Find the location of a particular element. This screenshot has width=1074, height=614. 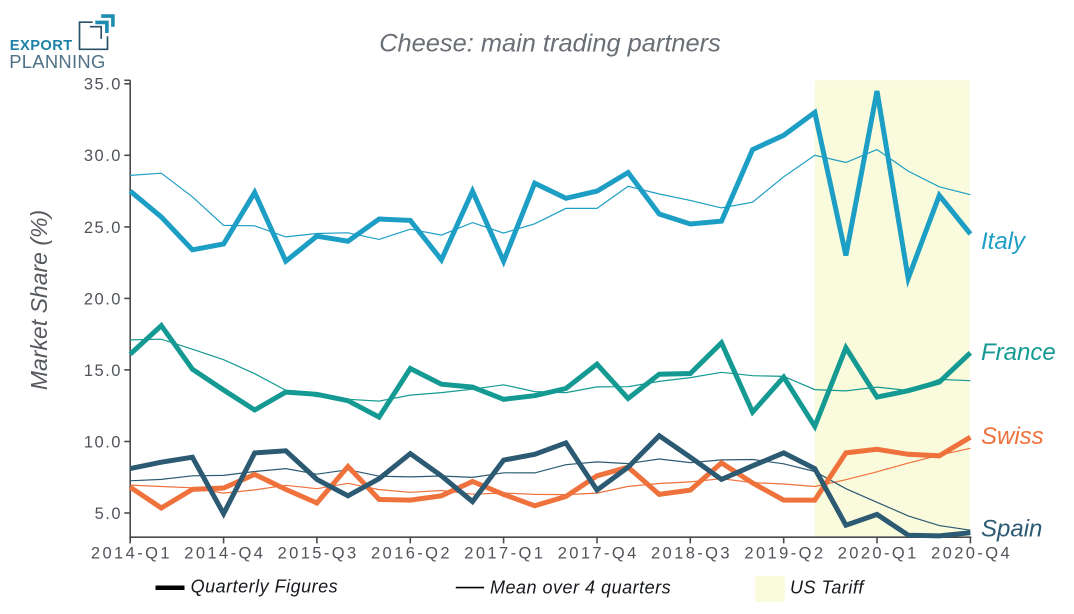

svg-text: Swiss is located at coordinates (1012, 436).